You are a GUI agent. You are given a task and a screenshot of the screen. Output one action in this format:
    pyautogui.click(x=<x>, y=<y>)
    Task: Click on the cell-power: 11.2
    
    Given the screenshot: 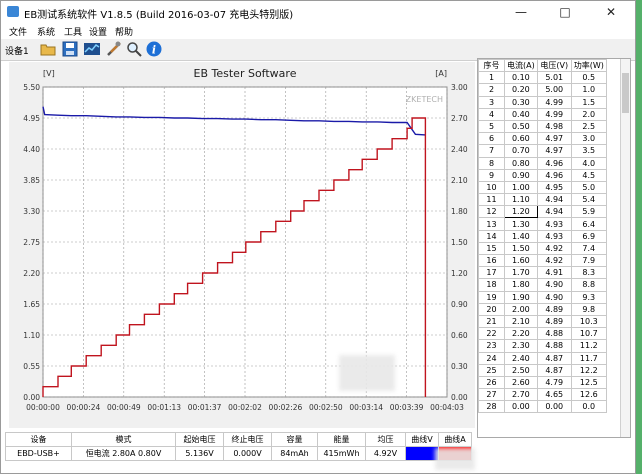 What is the action you would take?
    pyautogui.click(x=588, y=346)
    